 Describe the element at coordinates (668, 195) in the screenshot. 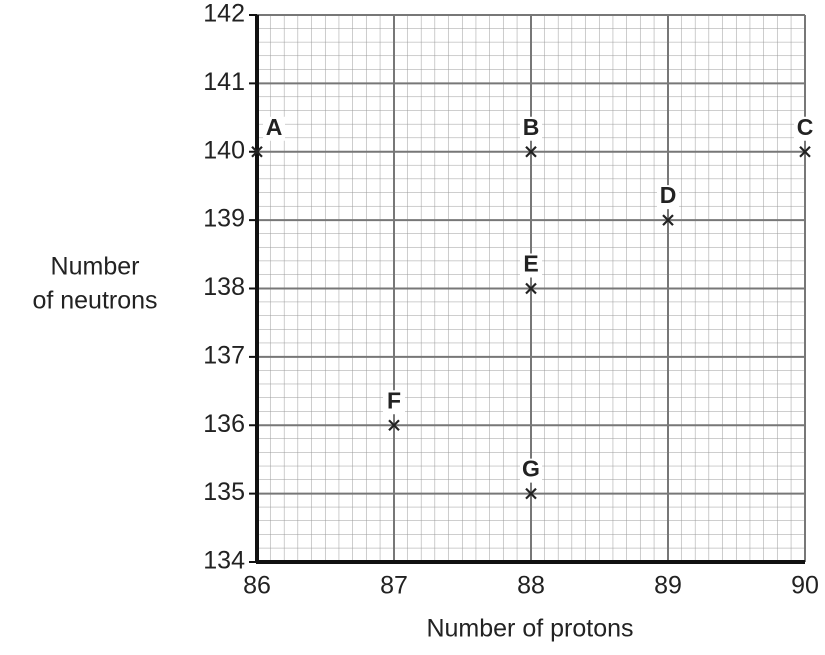

I see `point-label: D` at that location.